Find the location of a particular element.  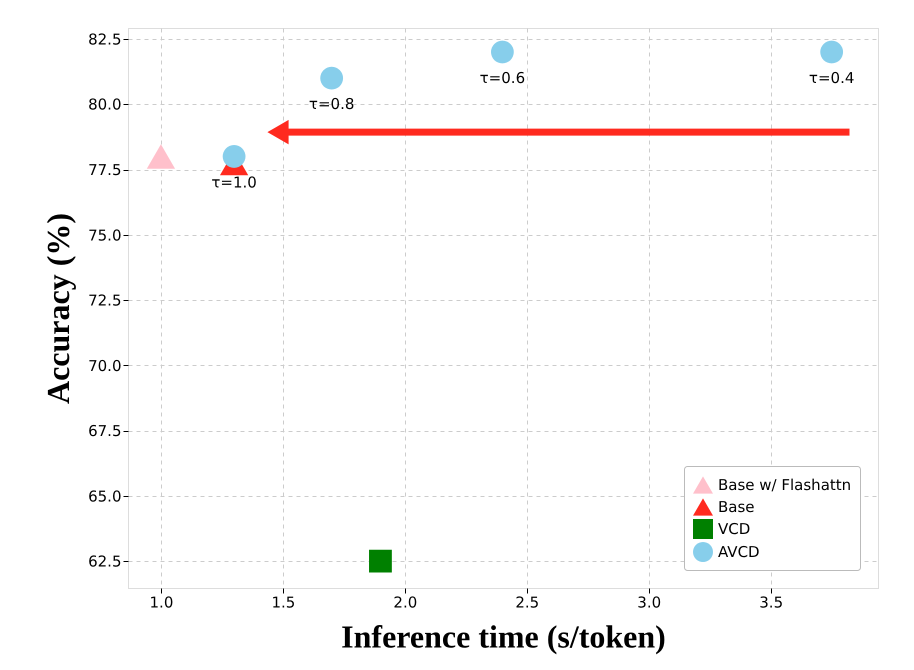

legend-label: Base is located at coordinates (736, 507).